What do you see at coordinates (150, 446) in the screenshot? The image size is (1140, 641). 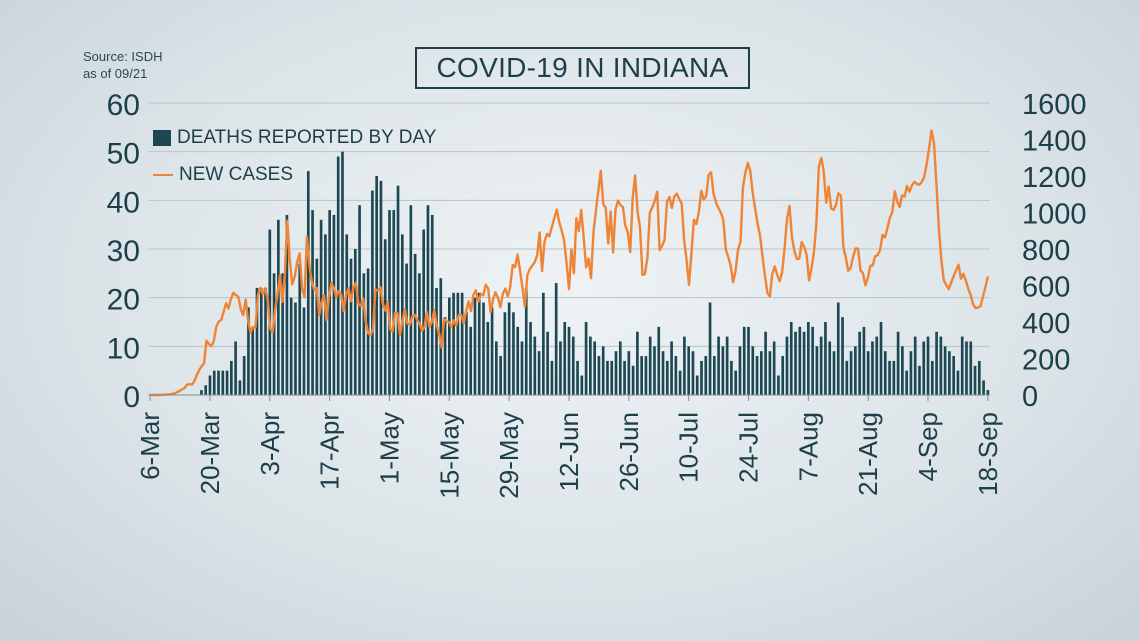 I see `x-tick-label: 6-Mar` at bounding box center [150, 446].